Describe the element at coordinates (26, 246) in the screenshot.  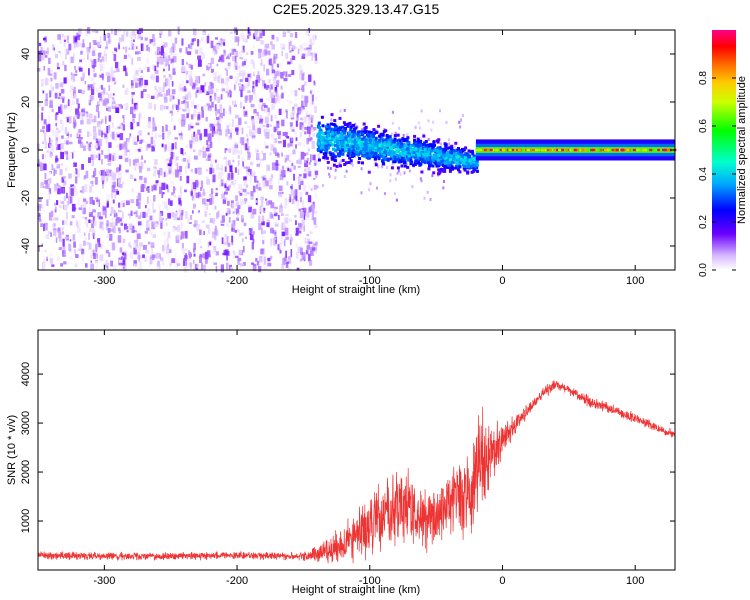
I see `y-tick-label: -40` at that location.